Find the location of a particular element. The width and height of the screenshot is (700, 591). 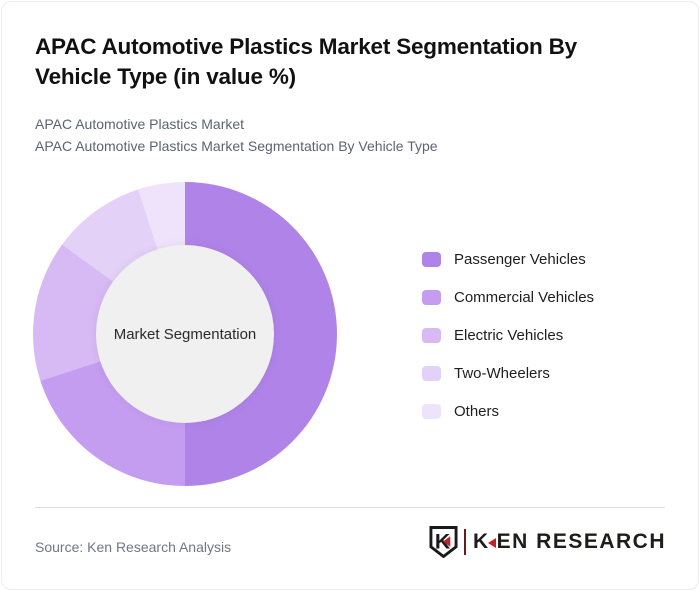

legend-item-passenger-vehicles: Passenger Vehicles is located at coordinates (508, 259).